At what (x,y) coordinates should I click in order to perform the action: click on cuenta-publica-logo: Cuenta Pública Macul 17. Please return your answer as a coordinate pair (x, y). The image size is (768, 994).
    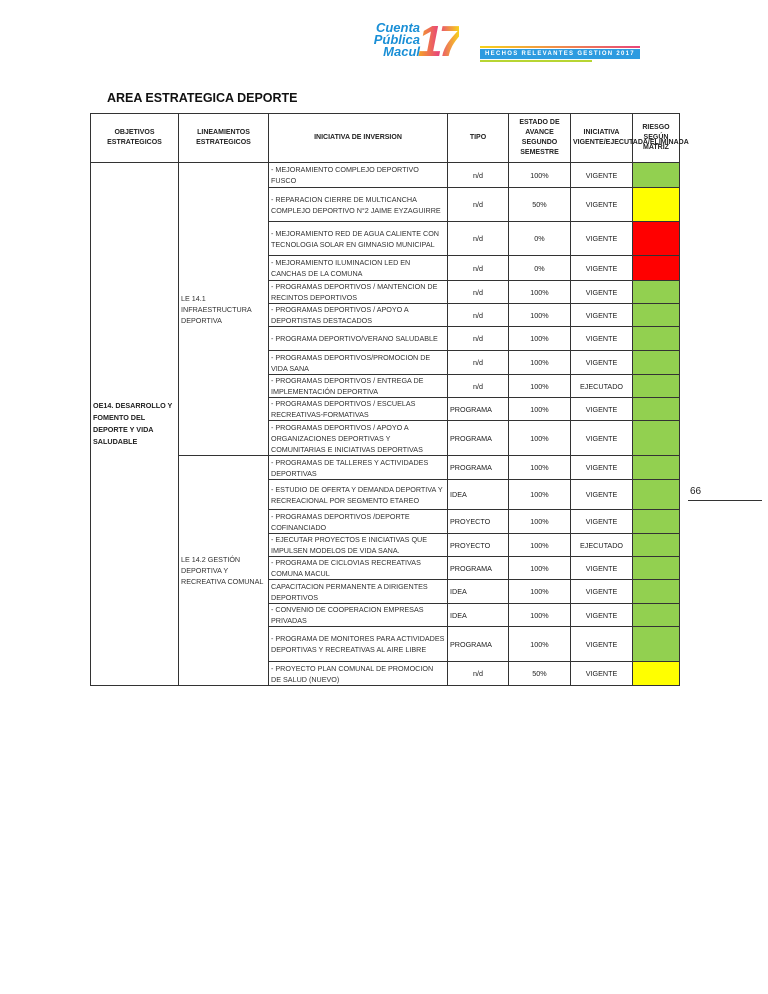
    Looking at the image, I should click on (416, 42).